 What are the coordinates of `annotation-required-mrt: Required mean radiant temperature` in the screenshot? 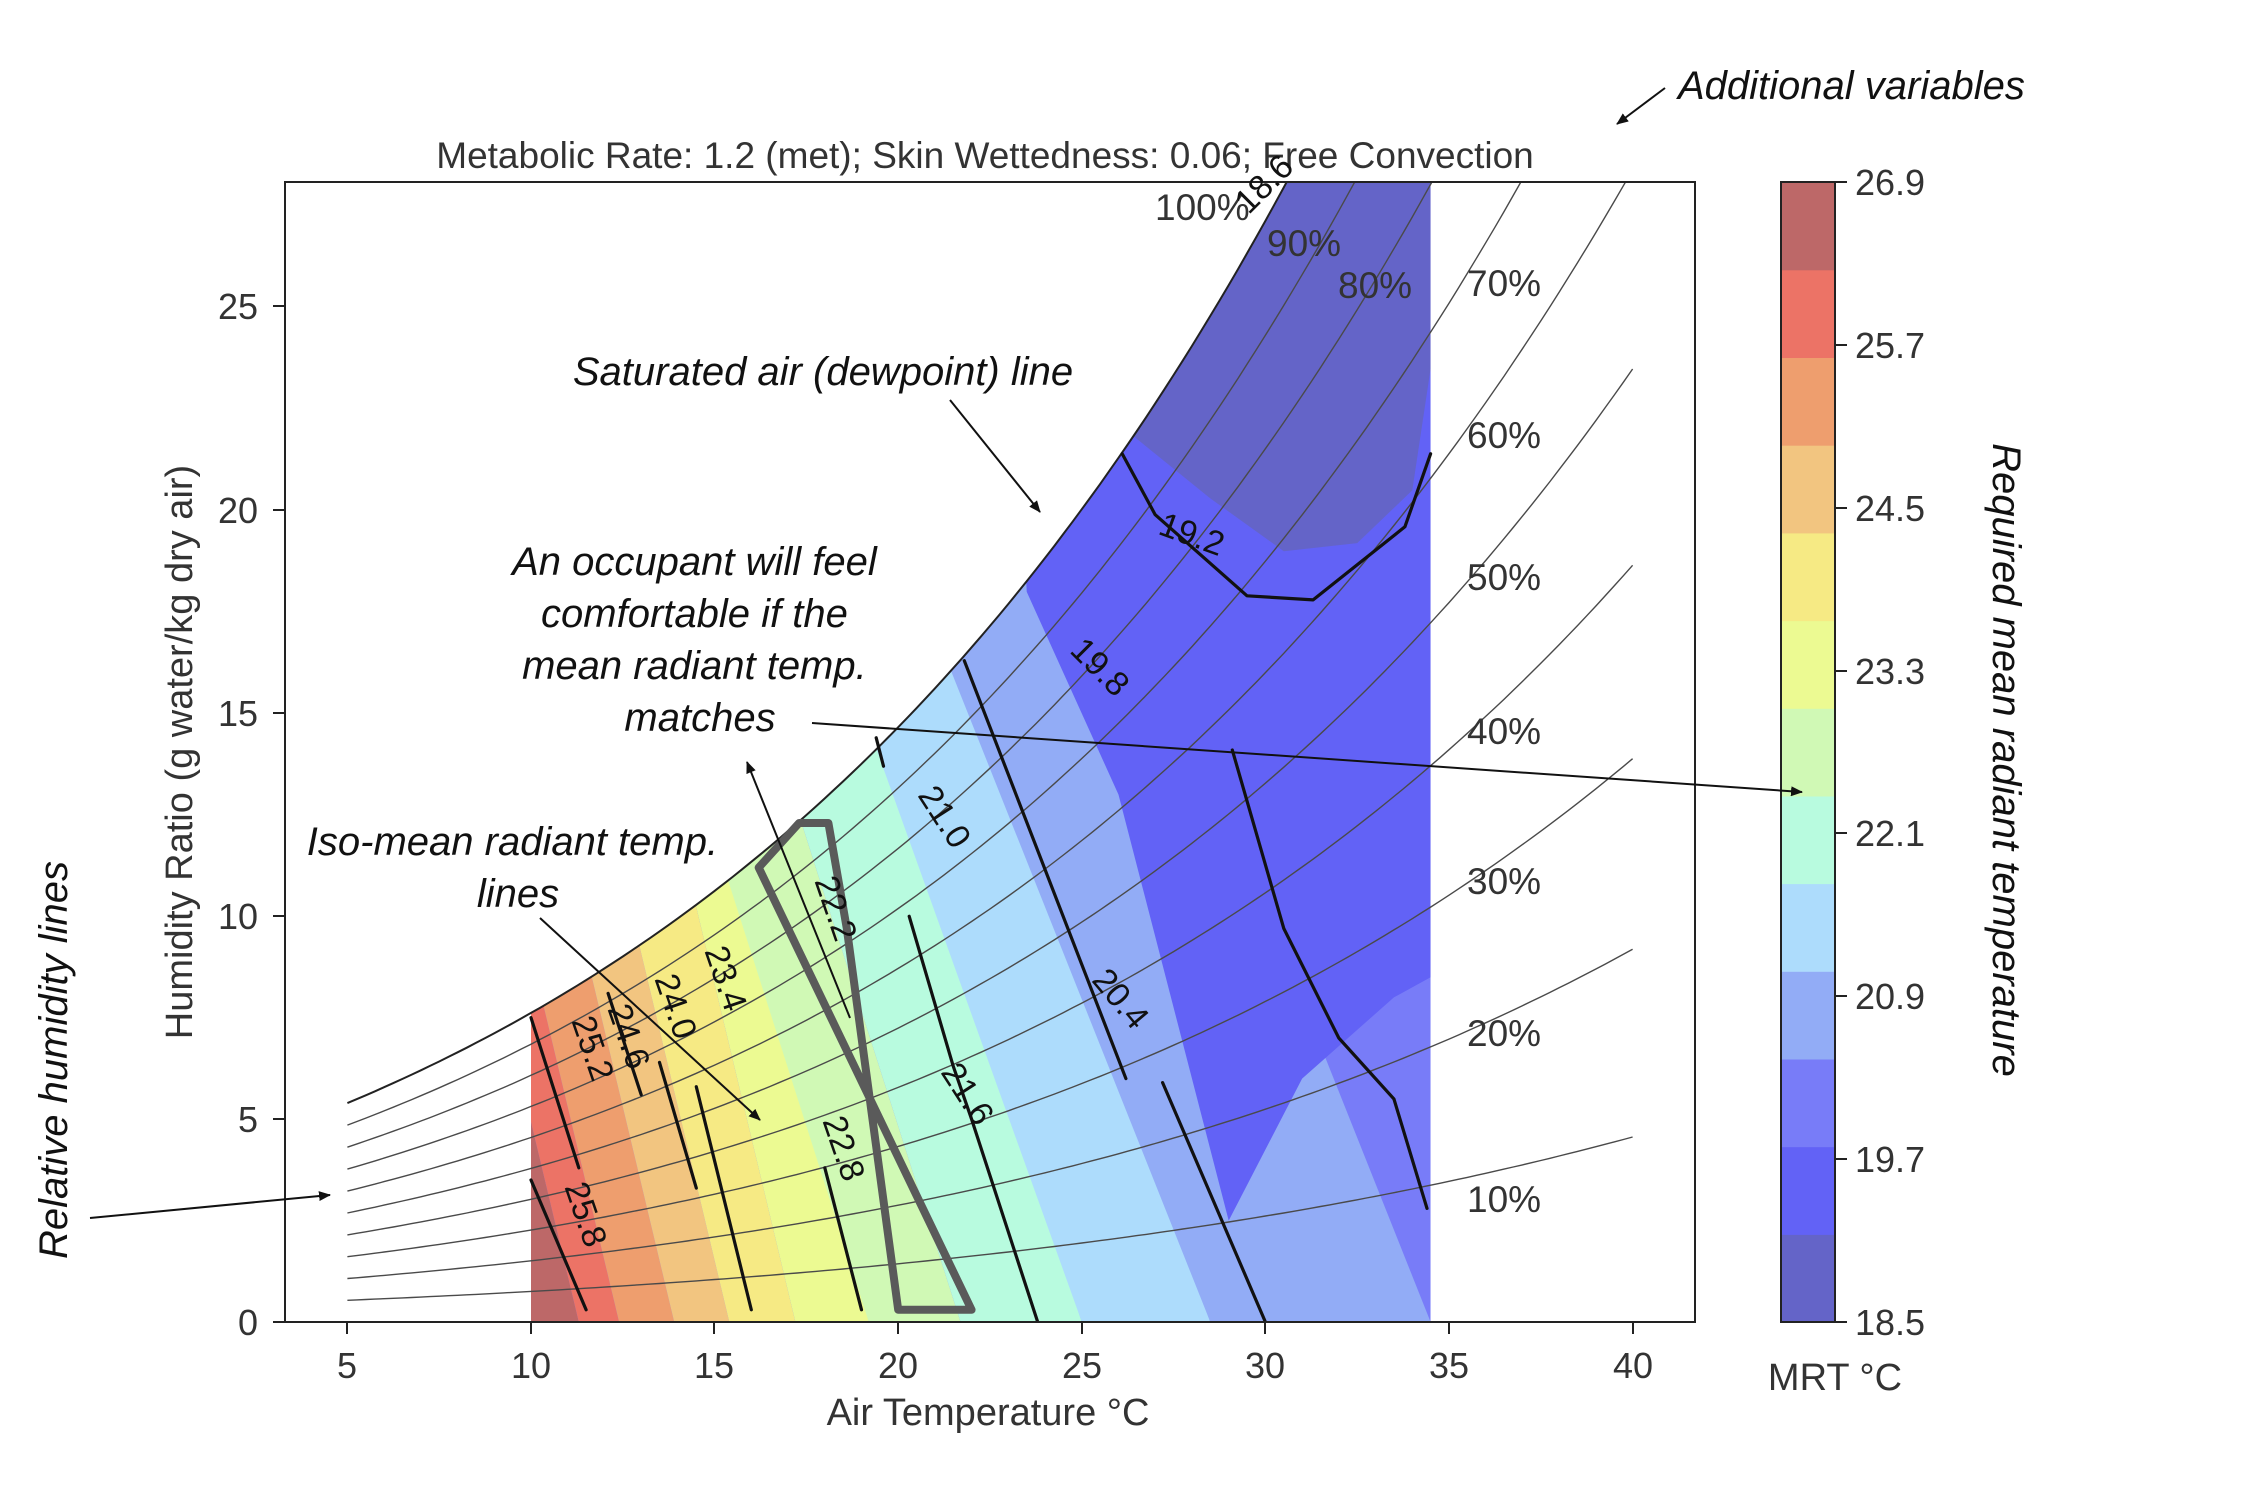 It's located at (2006, 760).